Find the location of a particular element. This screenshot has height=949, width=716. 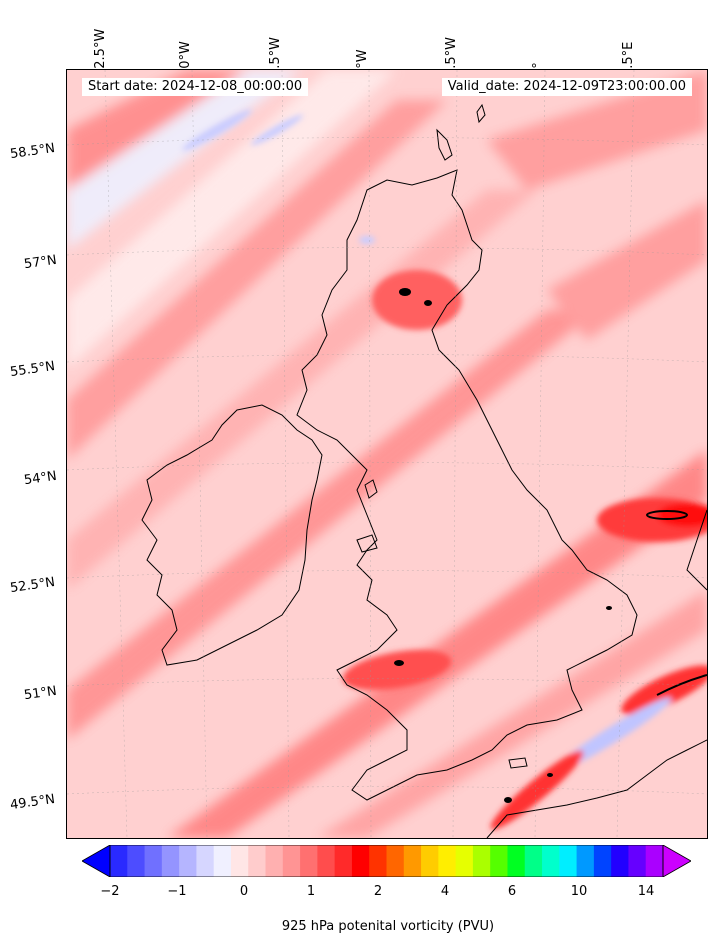

latitude-label: 55.5°N is located at coordinates (32, 369).